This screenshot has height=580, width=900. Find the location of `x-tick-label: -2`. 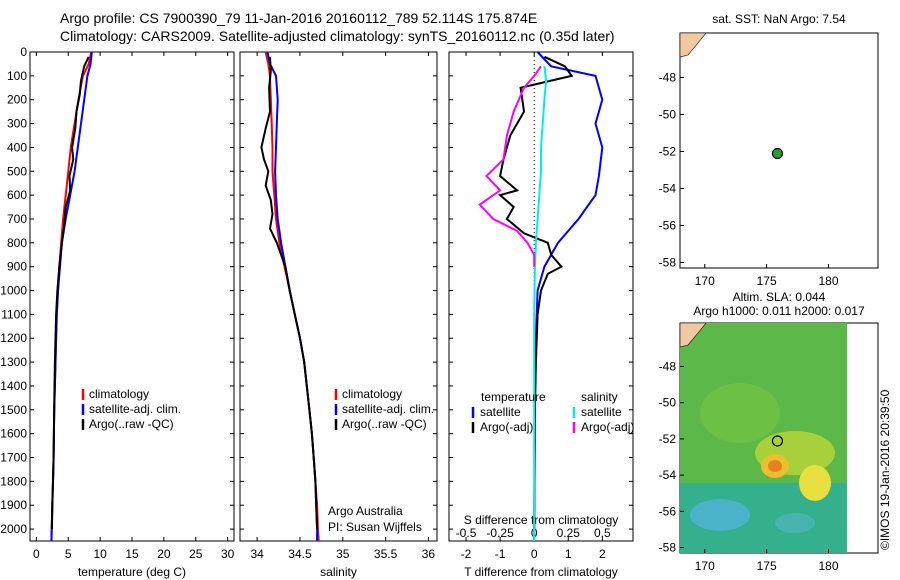

x-tick-label: -2 is located at coordinates (466, 554).